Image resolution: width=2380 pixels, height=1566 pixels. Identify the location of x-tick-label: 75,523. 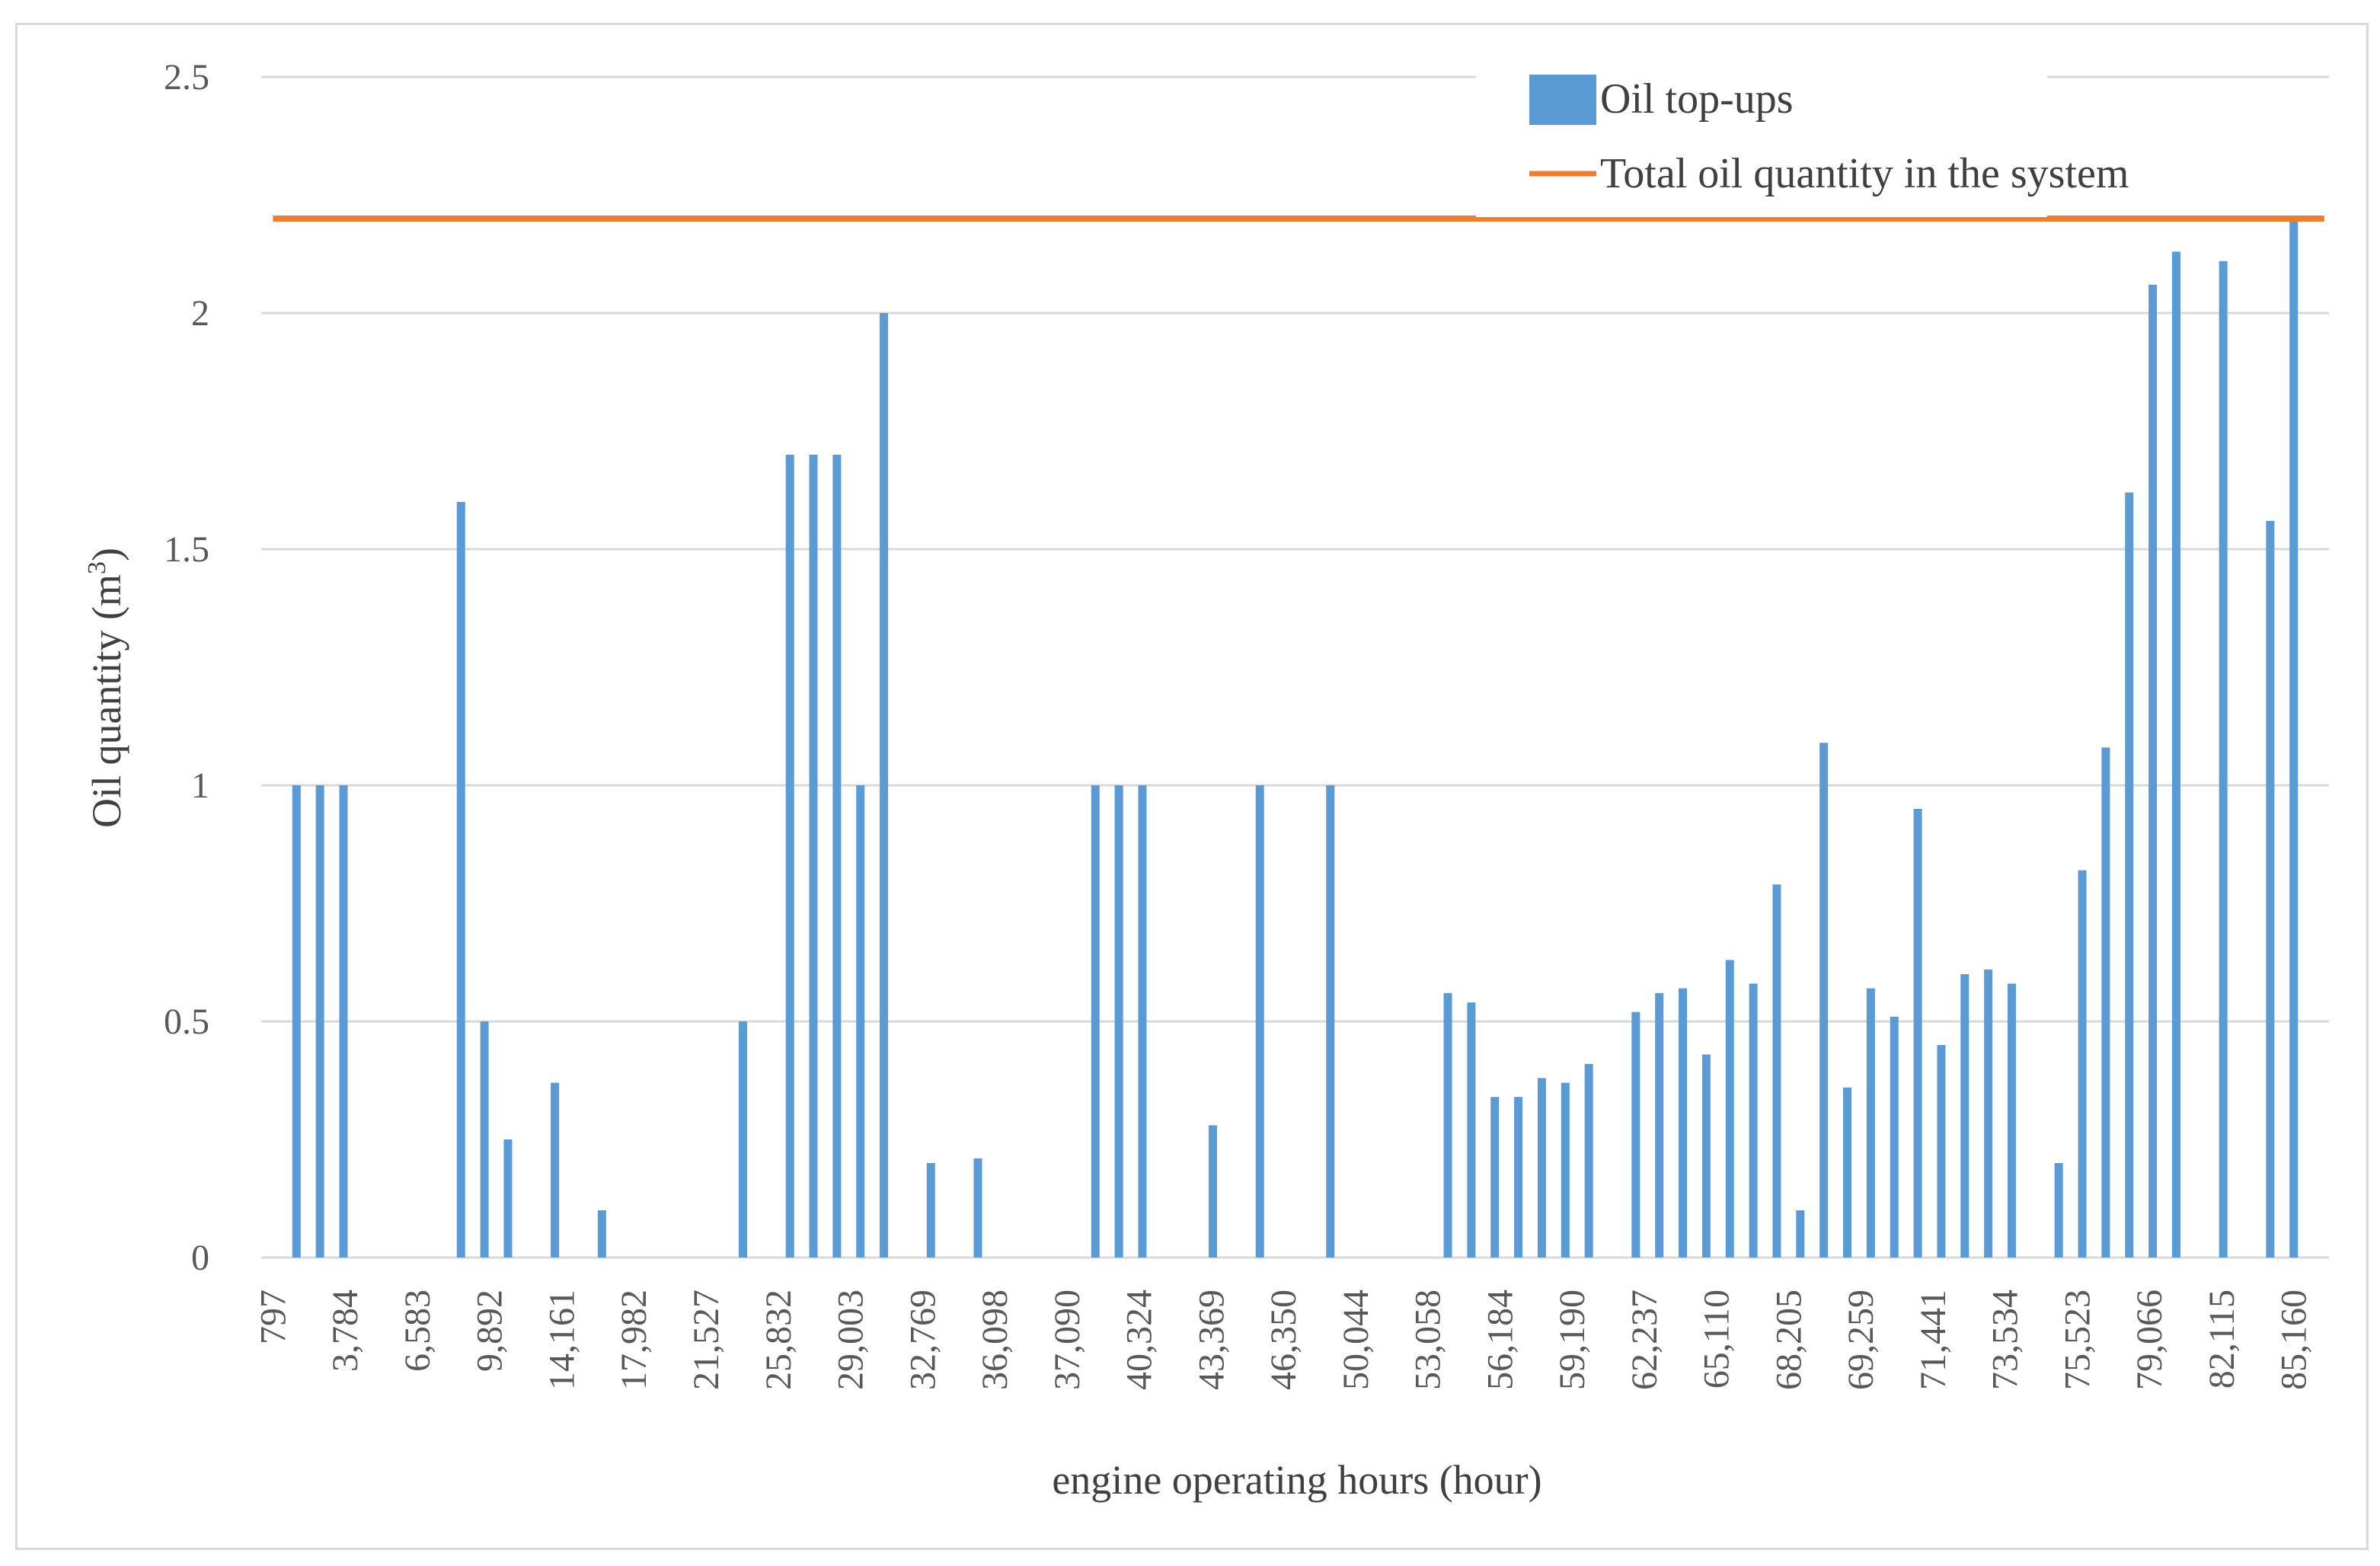
(2077, 1340).